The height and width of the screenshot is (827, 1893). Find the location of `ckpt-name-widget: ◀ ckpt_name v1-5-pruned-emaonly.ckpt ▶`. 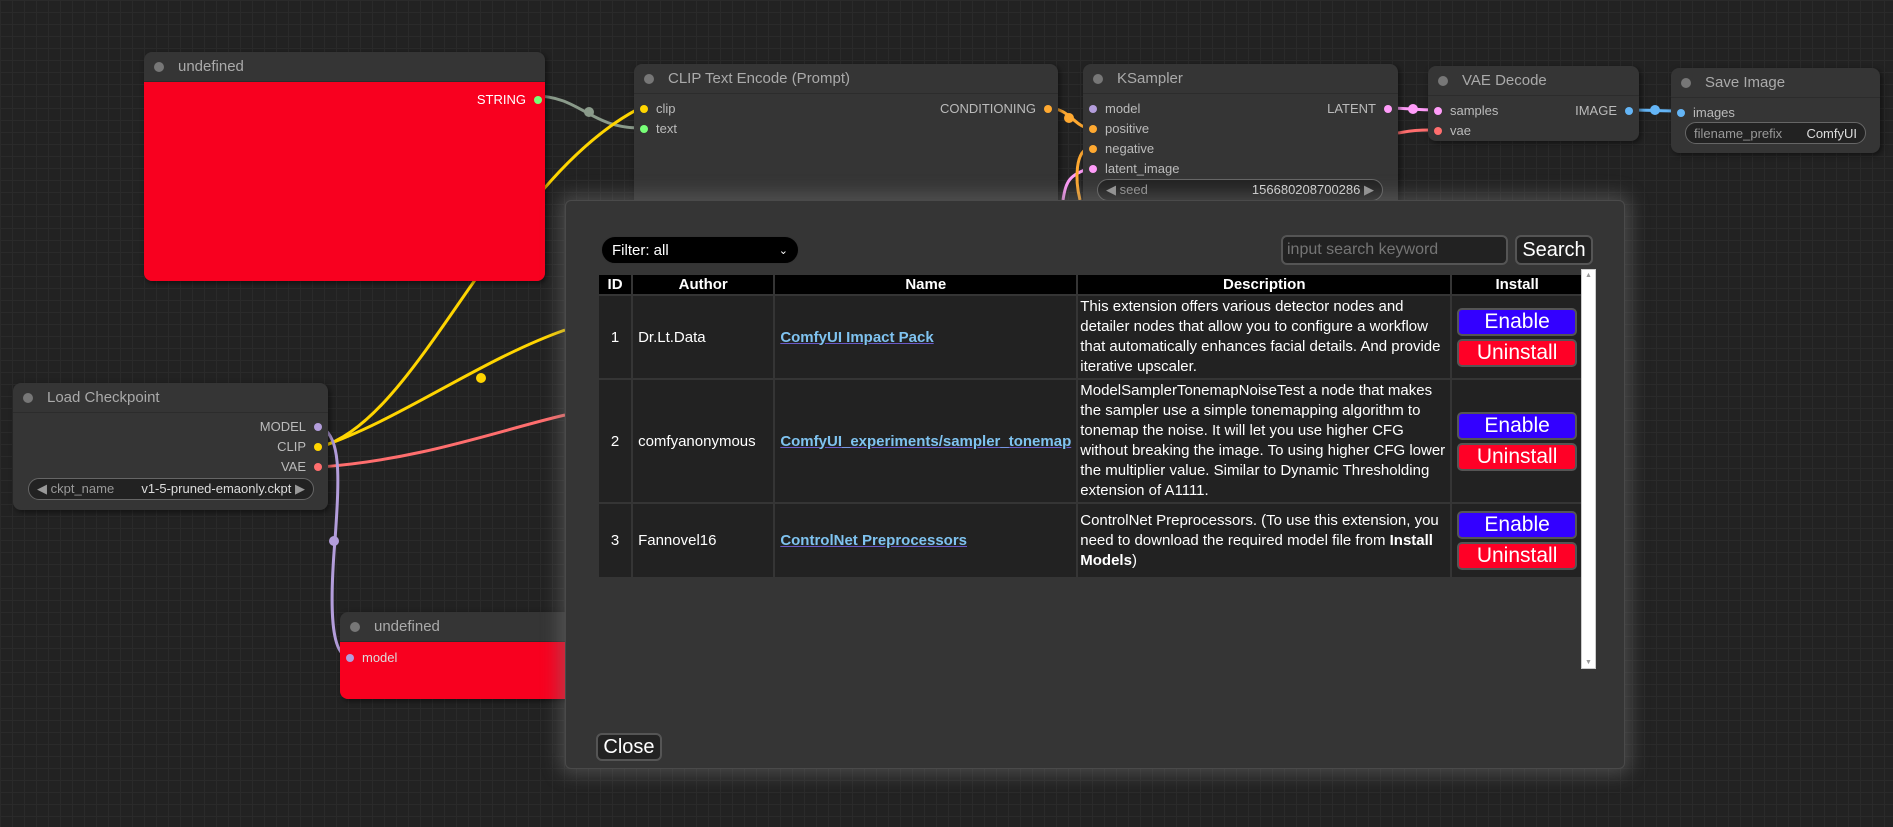

ckpt-name-widget: ◀ ckpt_name v1-5-pruned-emaonly.ckpt ▶ is located at coordinates (171, 489).